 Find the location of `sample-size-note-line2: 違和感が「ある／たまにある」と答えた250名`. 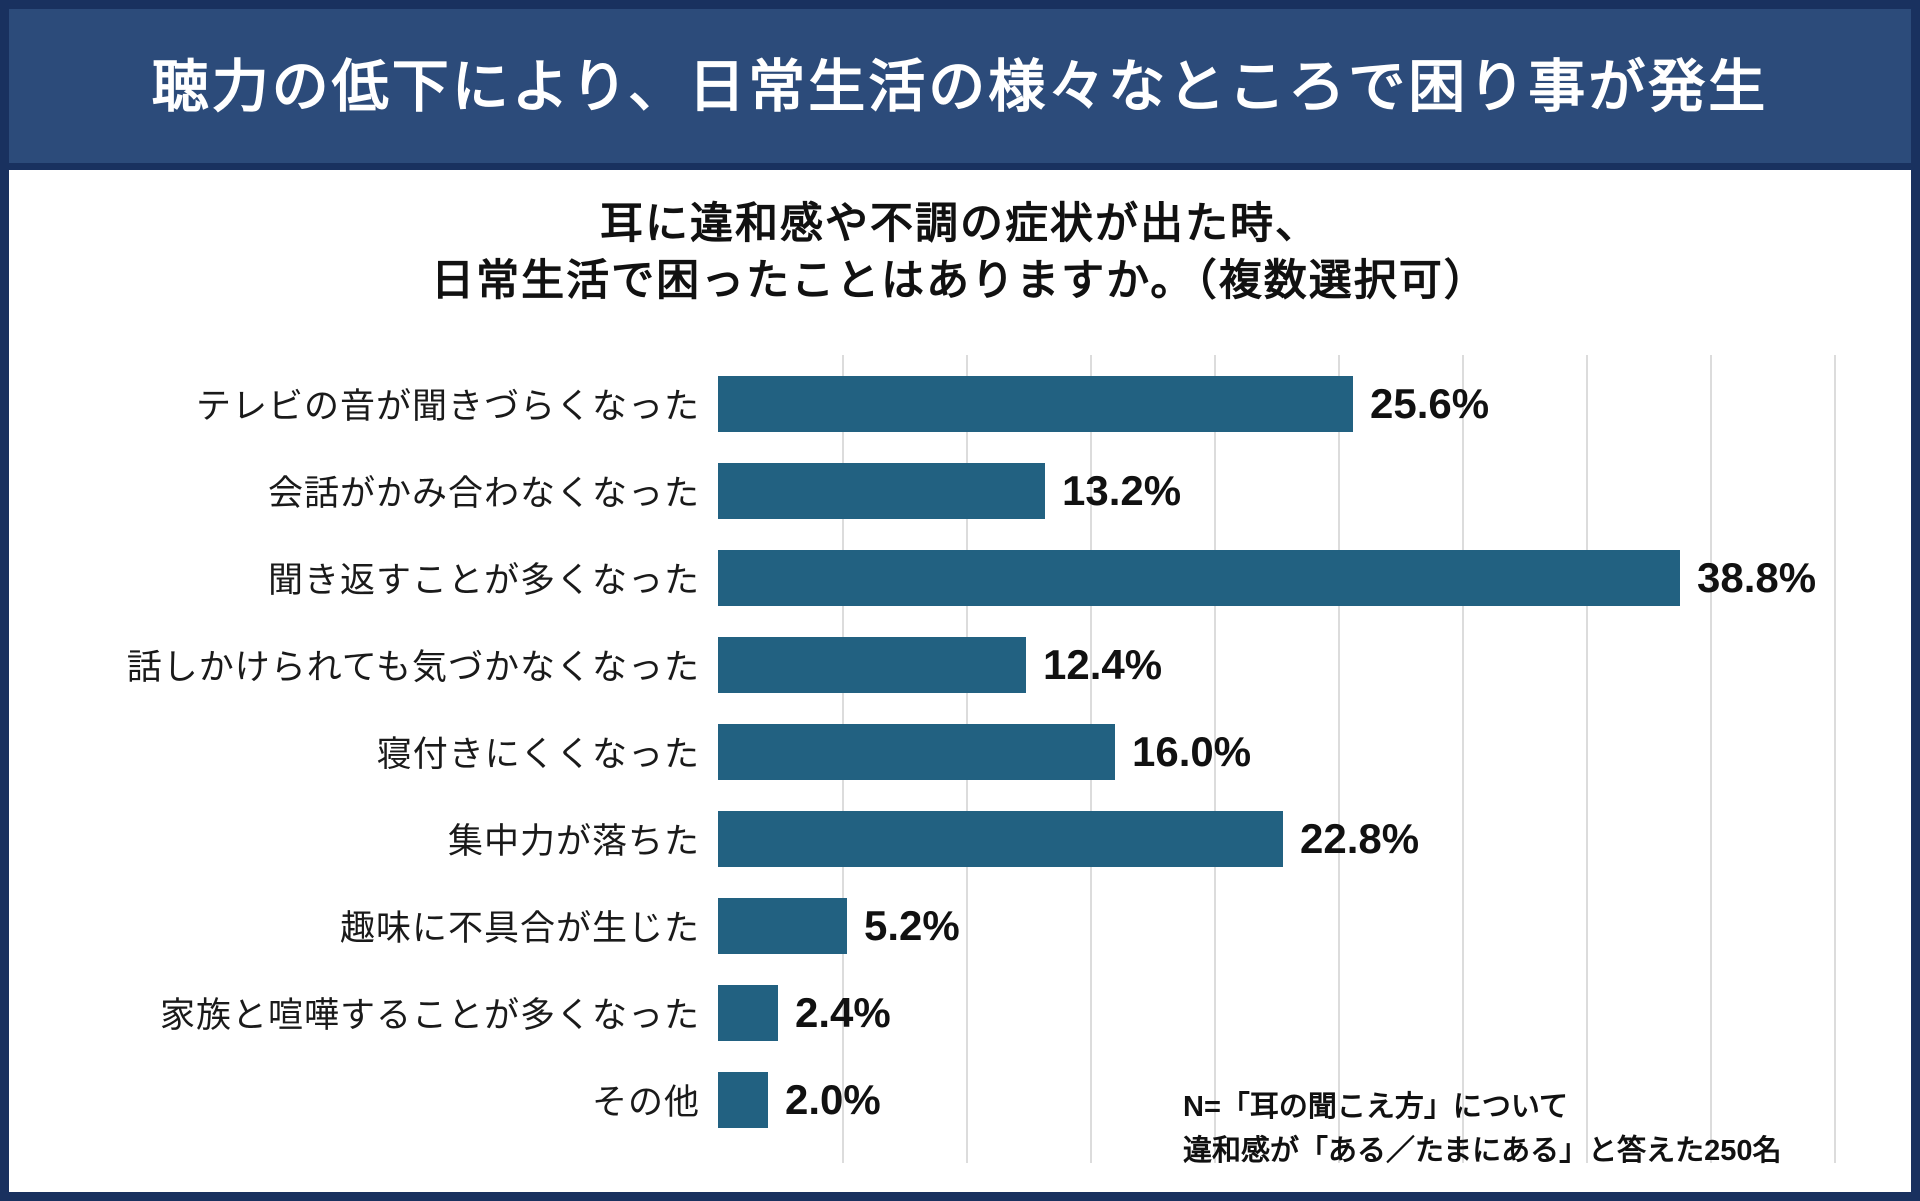

sample-size-note-line2: 違和感が「ある／たまにある」と答えた250名 is located at coordinates (1482, 1150).